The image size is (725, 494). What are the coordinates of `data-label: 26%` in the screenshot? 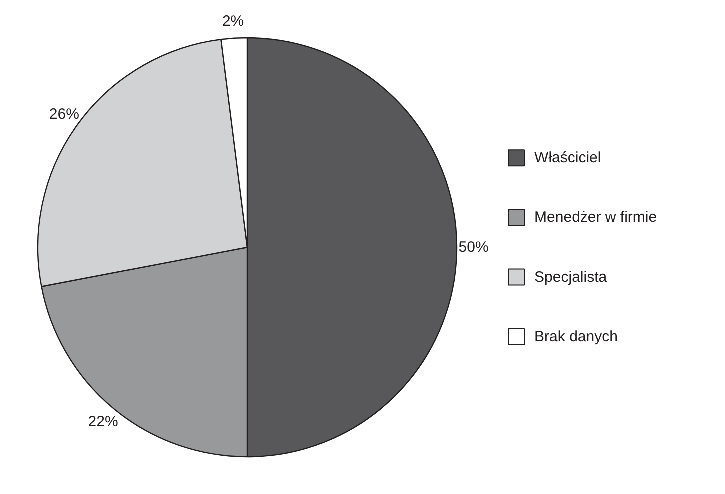 It's located at (64, 114).